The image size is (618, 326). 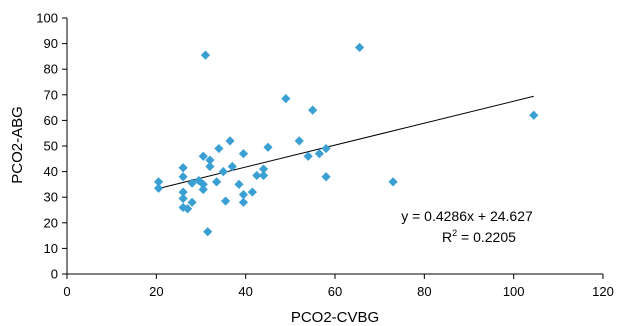 What do you see at coordinates (424, 291) in the screenshot?
I see `x-tick-label: 80` at bounding box center [424, 291].